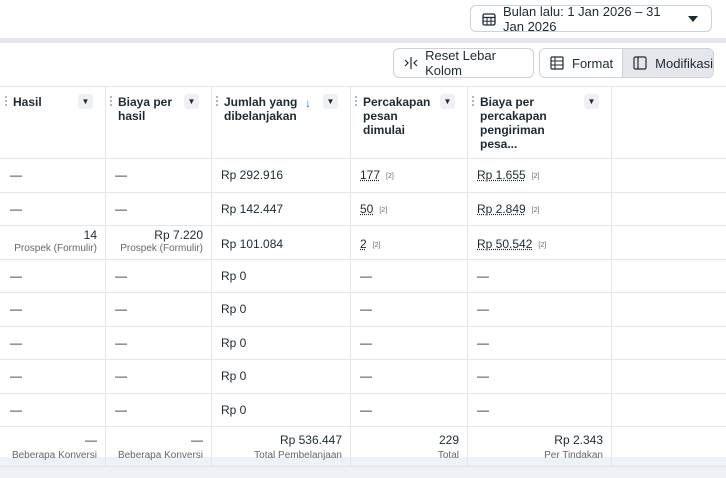 The width and height of the screenshot is (726, 478). Describe the element at coordinates (578, 440) in the screenshot. I see `total-biaya-pc: Rp 2.343` at that location.